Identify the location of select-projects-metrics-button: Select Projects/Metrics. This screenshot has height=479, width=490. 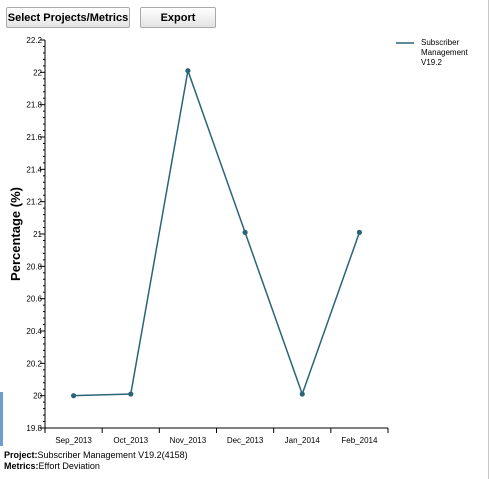
(68, 17).